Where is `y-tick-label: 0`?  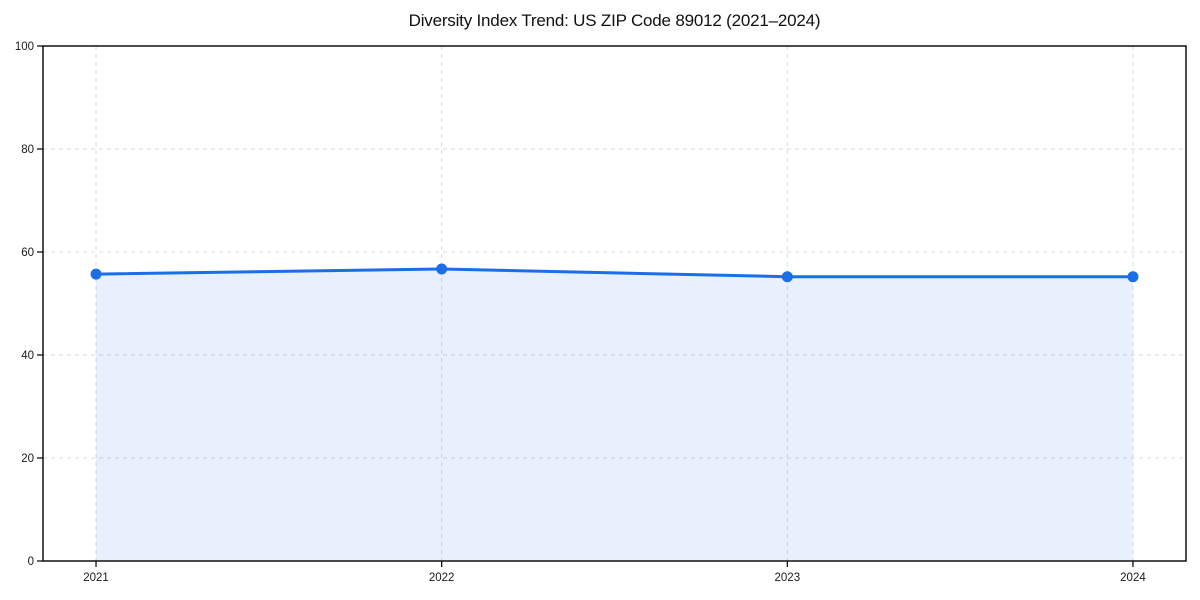
y-tick-label: 0 is located at coordinates (31, 562).